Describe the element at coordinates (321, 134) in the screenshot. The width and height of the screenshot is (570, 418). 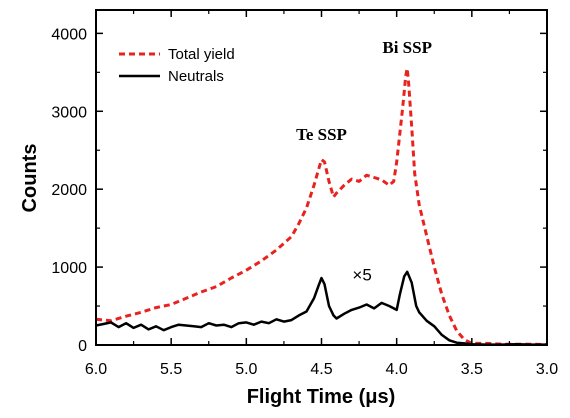
I see `annotation-te-ssp: Te SSP` at that location.